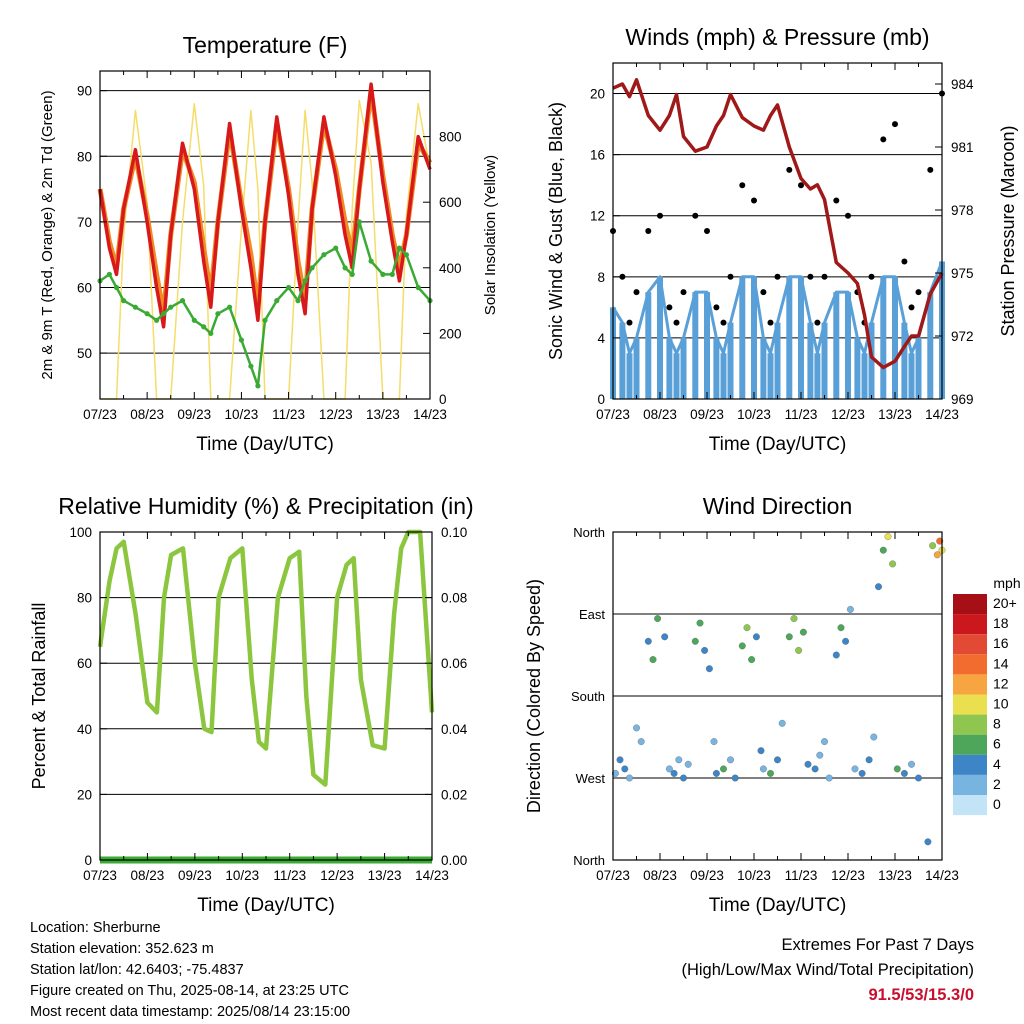 This screenshot has height=1024, width=1024. Describe the element at coordinates (430, 414) in the screenshot. I see `x-tick-label: 14/23` at that location.